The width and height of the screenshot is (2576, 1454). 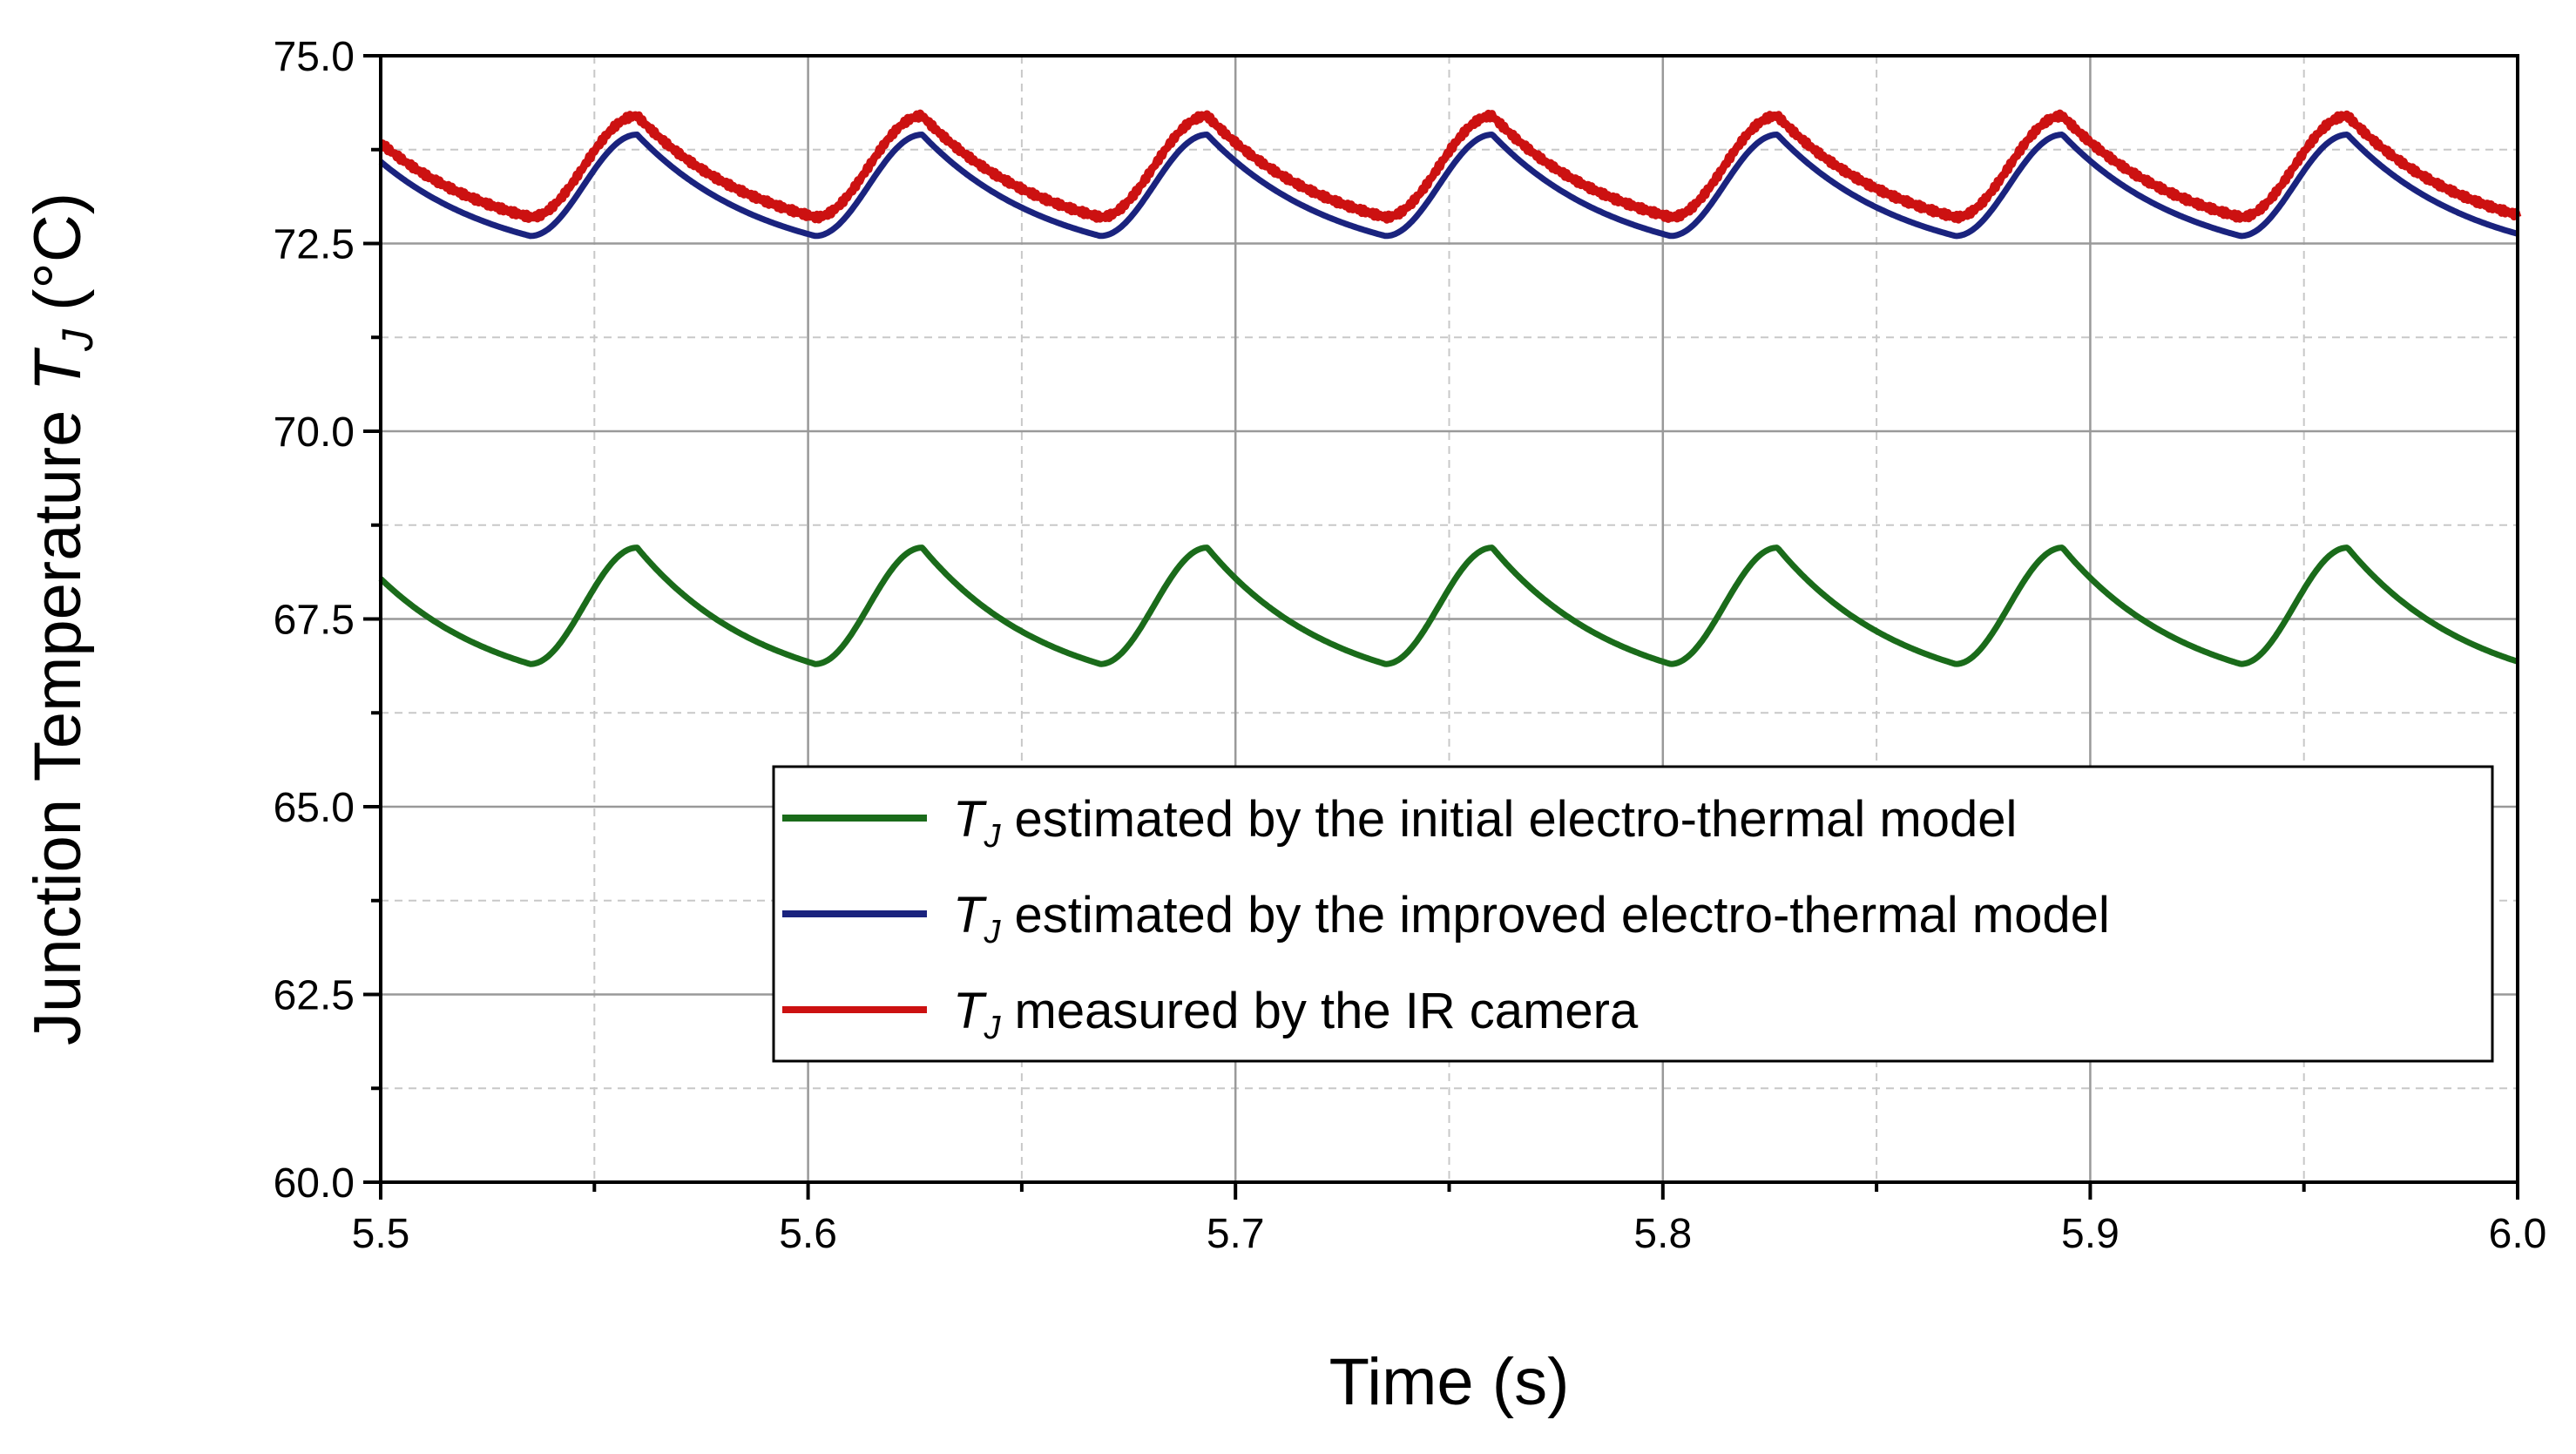 What do you see at coordinates (314, 57) in the screenshot?
I see `y-tick-label: 75.0` at bounding box center [314, 57].